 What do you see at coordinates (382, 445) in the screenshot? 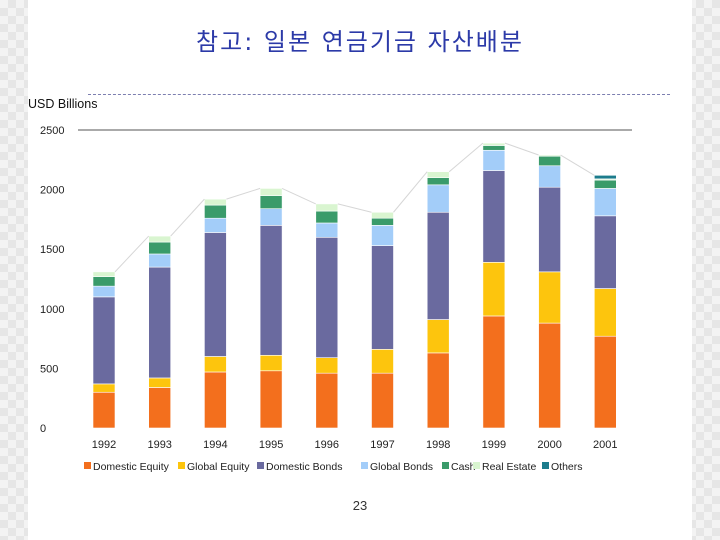
I see `x-tick-label: 1997` at bounding box center [382, 445].